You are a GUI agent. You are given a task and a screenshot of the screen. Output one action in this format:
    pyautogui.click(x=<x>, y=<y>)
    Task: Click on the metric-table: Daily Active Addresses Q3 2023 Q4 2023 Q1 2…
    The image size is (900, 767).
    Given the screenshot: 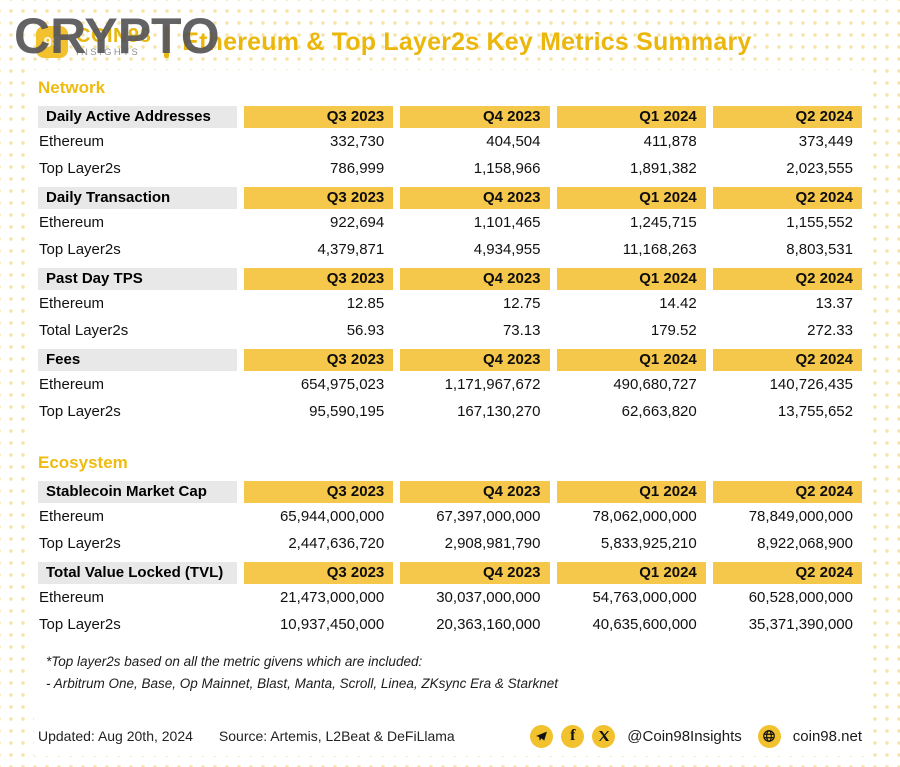 What is the action you would take?
    pyautogui.click(x=450, y=144)
    